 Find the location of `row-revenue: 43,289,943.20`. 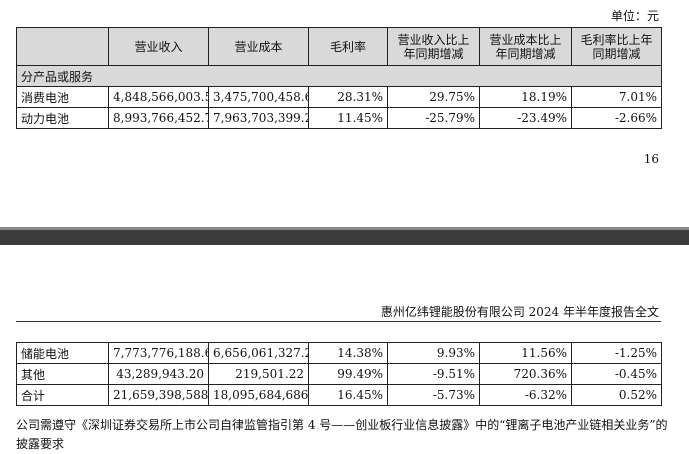

row-revenue: 43,289,943.20 is located at coordinates (158, 374).